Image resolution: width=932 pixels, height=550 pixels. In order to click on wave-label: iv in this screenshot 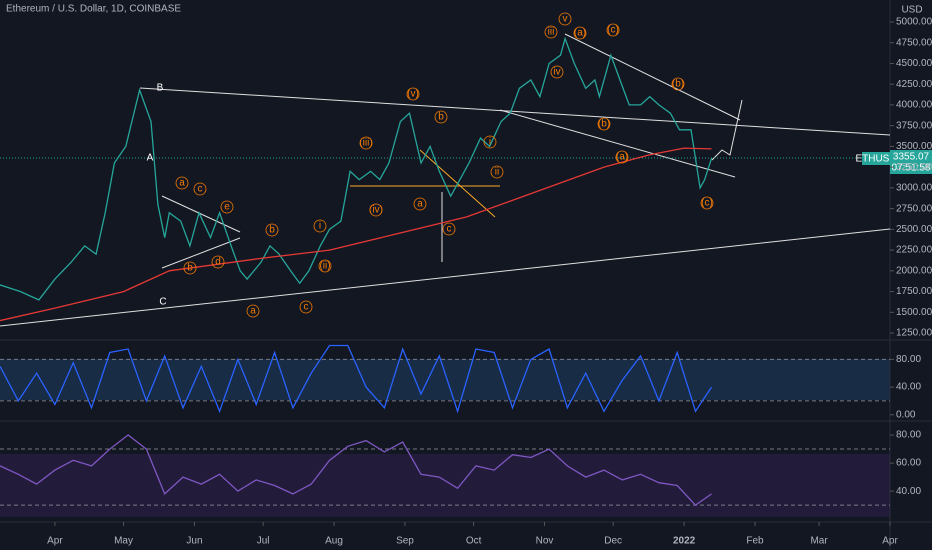, I will do `click(556, 72)`.